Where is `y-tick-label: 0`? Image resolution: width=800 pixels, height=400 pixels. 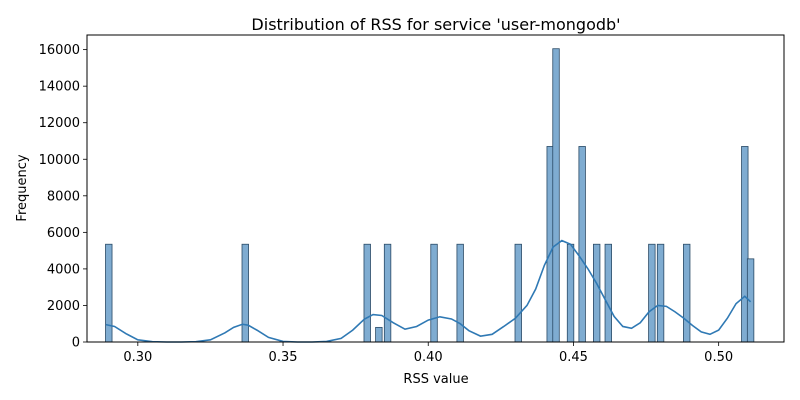 y-tick-label: 0 is located at coordinates (76, 343).